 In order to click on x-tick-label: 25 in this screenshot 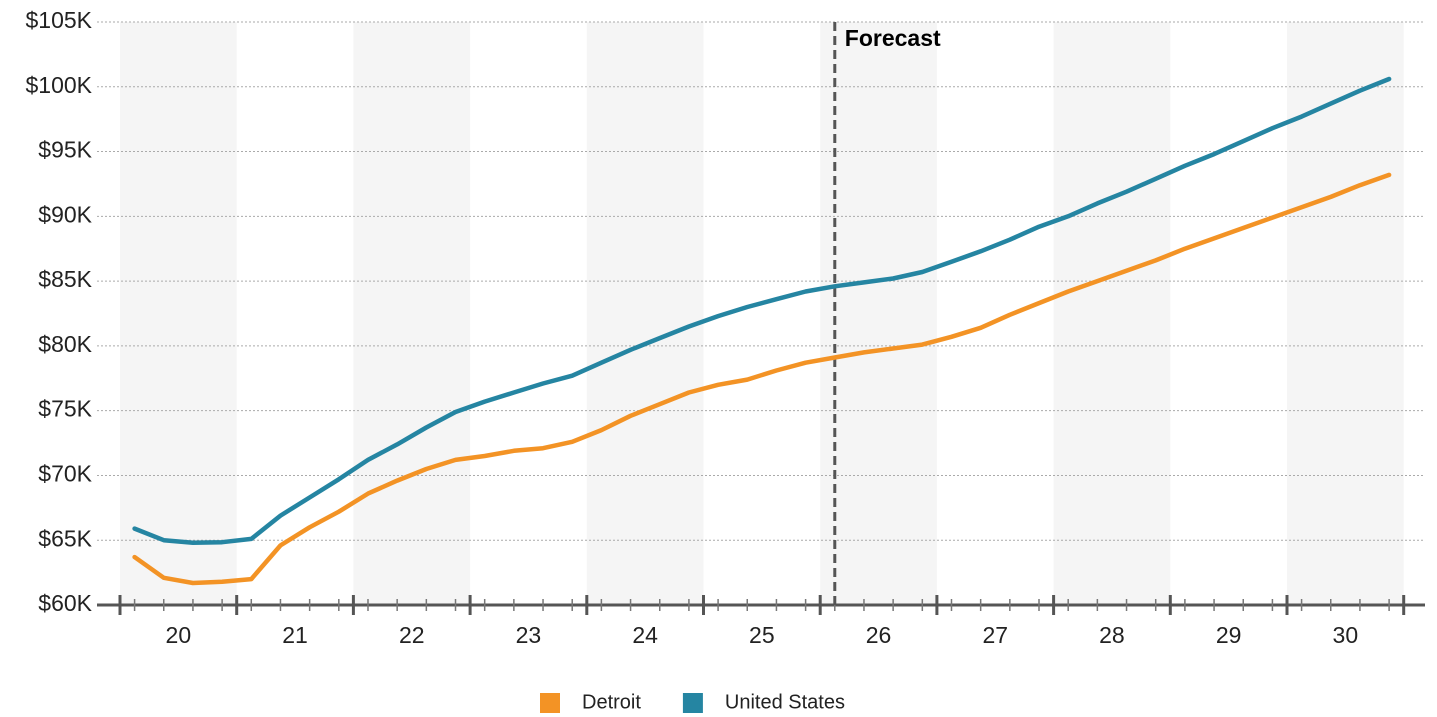, I will do `click(762, 635)`.